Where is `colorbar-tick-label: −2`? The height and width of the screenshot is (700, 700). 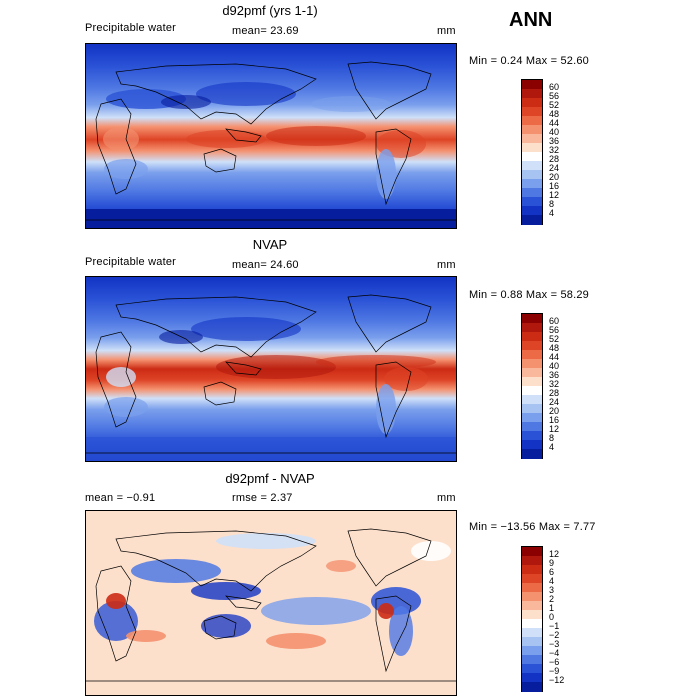 colorbar-tick-label: −2 is located at coordinates (554, 635).